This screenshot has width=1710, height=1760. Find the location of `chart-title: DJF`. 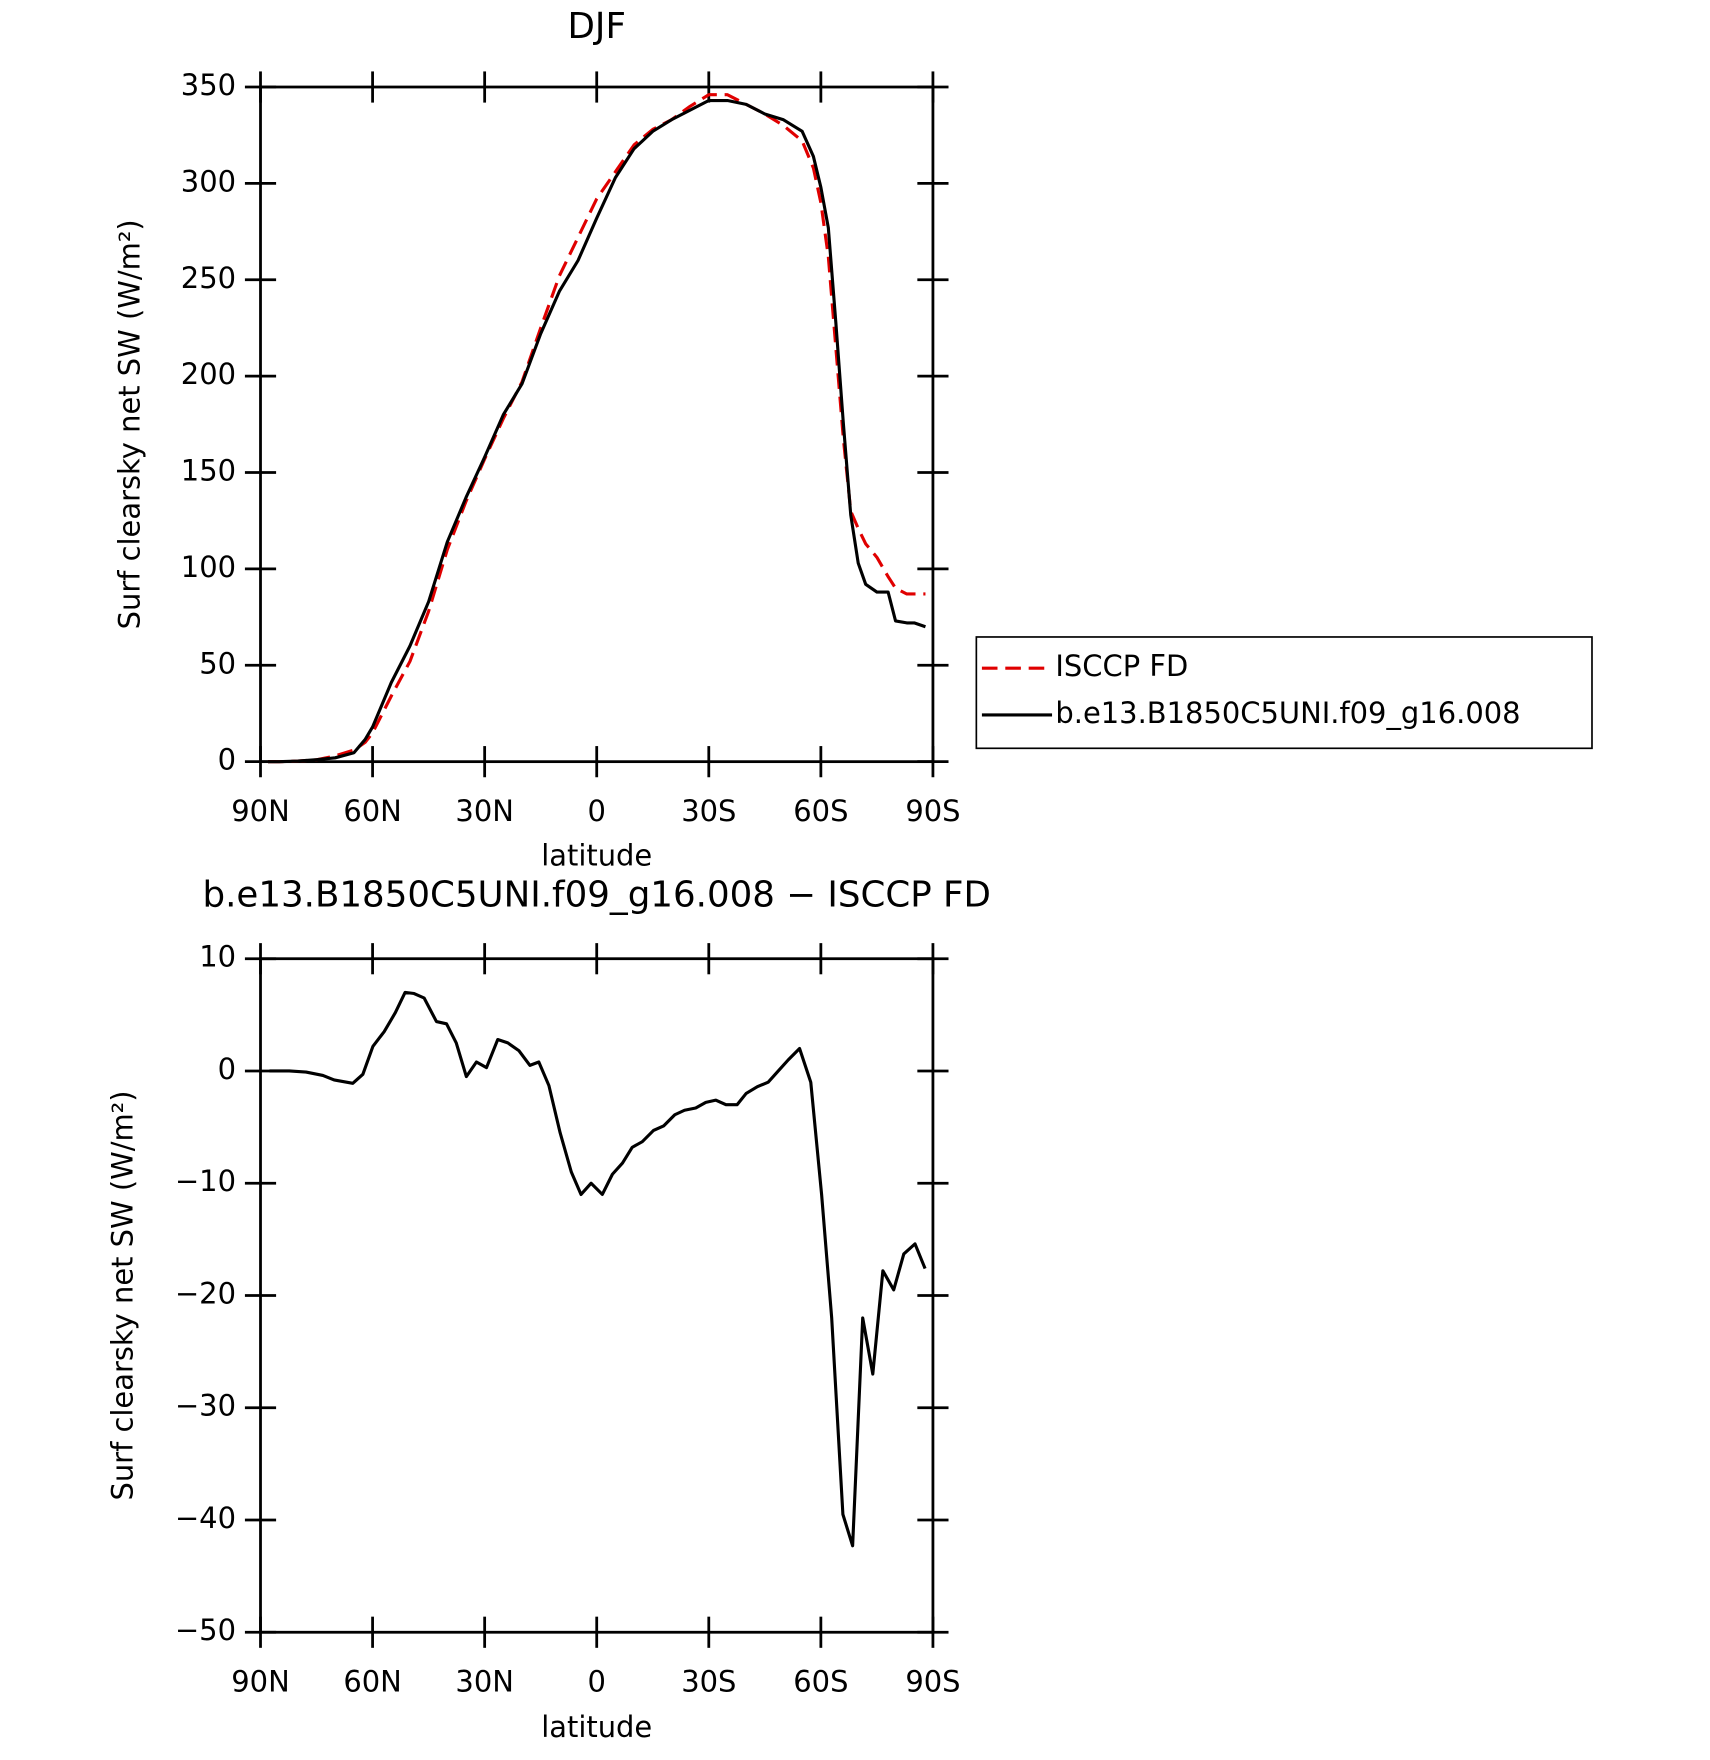

chart-title: DJF is located at coordinates (597, 26).